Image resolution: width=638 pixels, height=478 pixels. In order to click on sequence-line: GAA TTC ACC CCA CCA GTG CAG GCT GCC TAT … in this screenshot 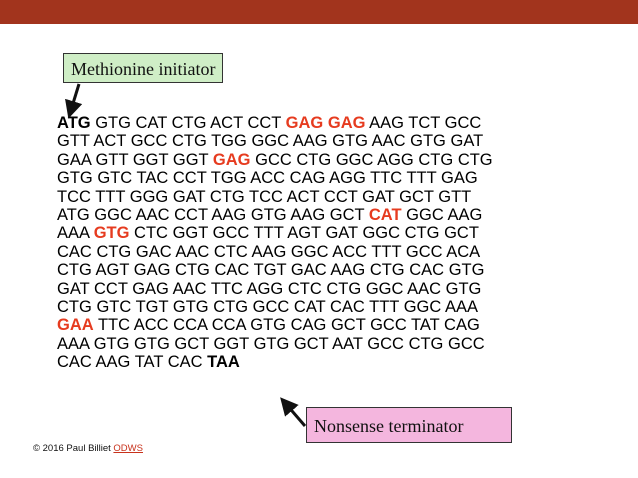, I will do `click(347, 325)`.